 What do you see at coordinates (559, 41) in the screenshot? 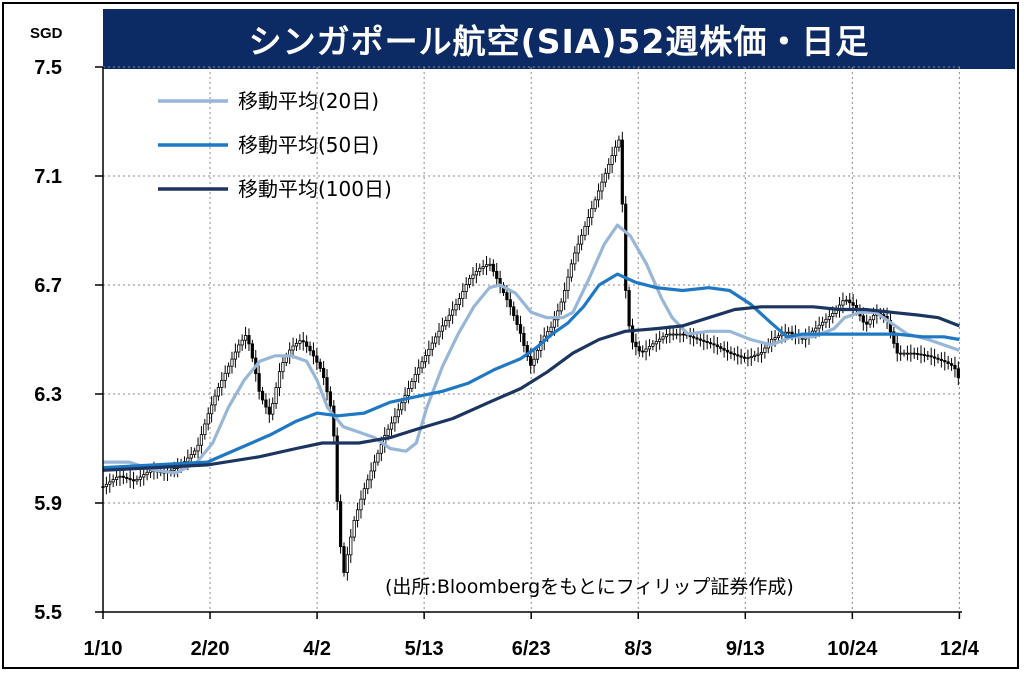
I see `chart-title: シンガポール航空(SIA)52週株価・日足` at bounding box center [559, 41].